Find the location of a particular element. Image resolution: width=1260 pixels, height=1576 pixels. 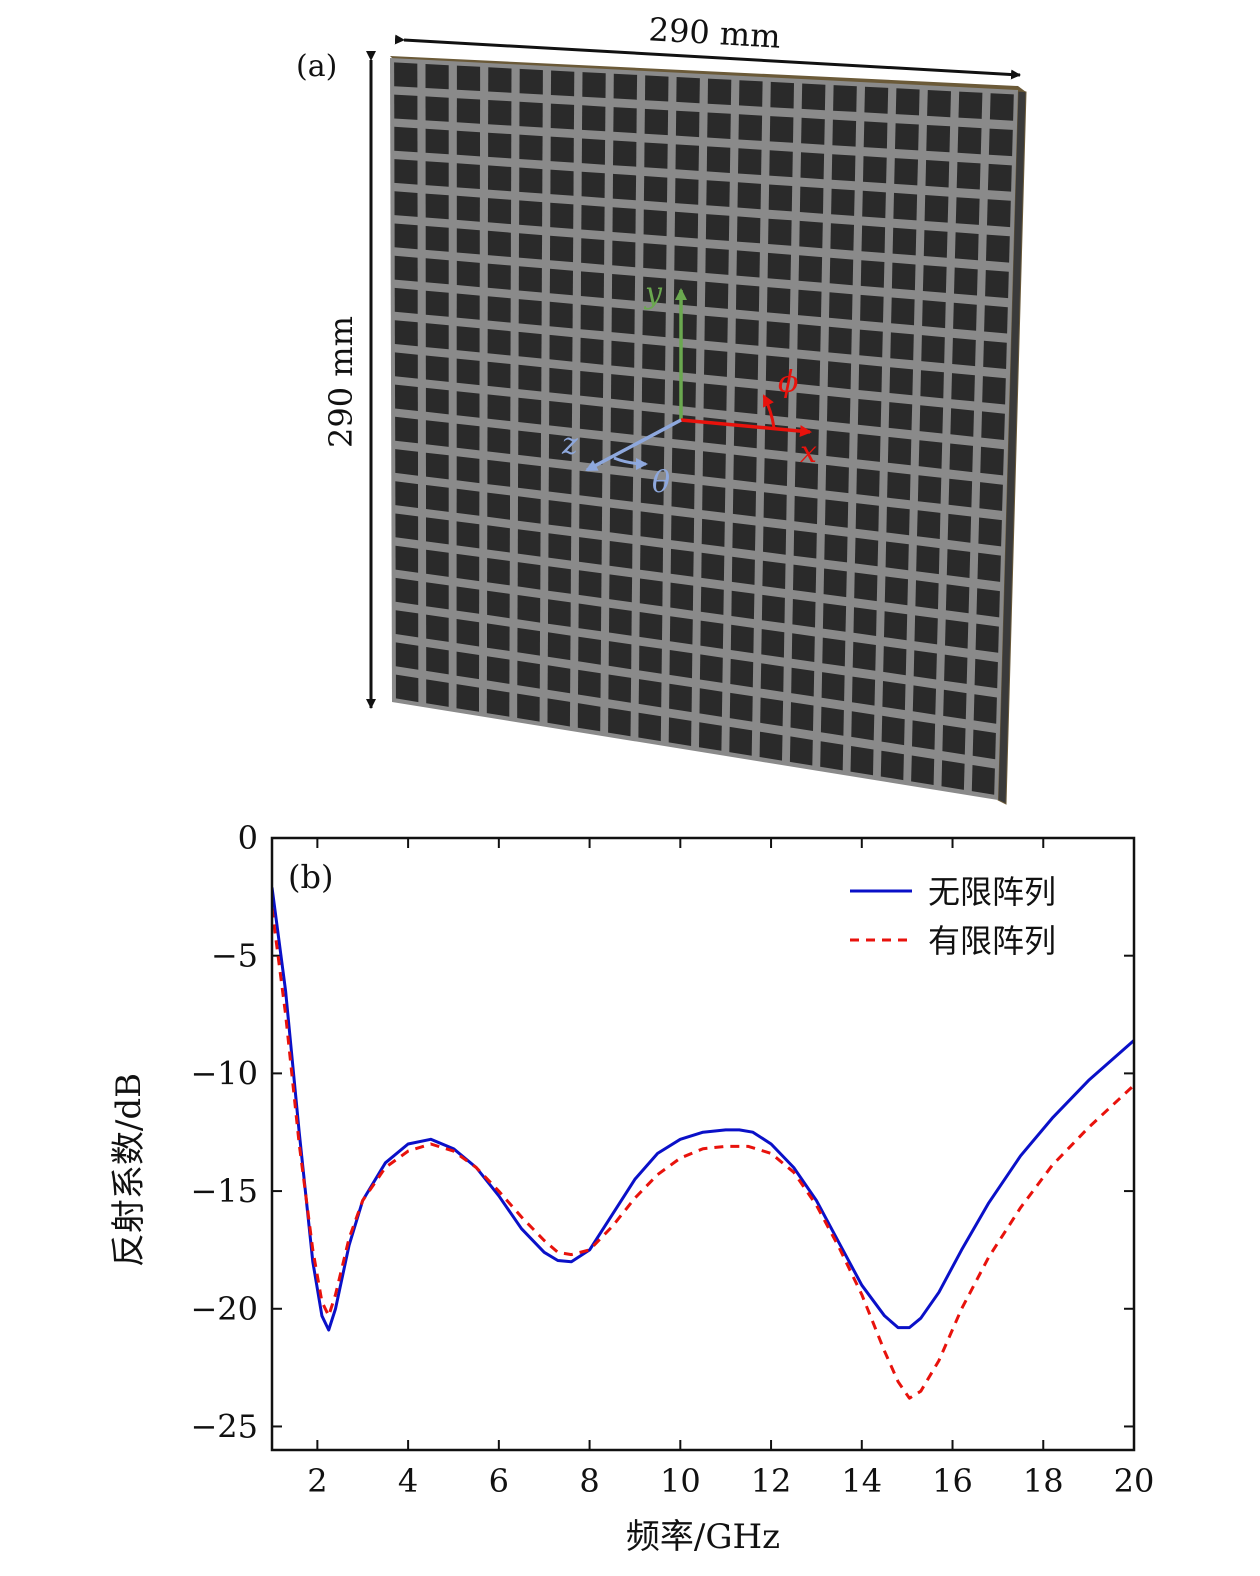

y-tick-label: −10 is located at coordinates (224, 1073).